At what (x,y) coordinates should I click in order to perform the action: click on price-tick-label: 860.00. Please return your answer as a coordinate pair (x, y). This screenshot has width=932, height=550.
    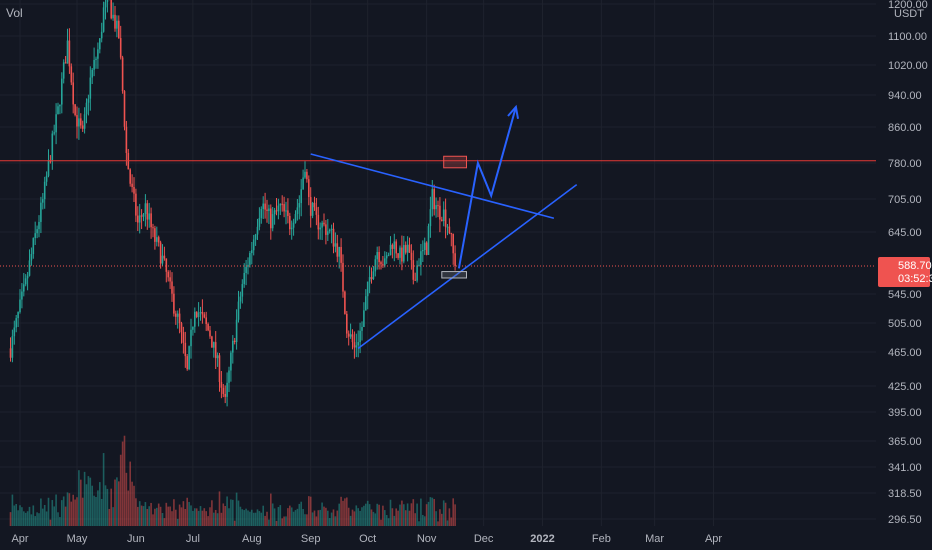
    Looking at the image, I should click on (905, 128).